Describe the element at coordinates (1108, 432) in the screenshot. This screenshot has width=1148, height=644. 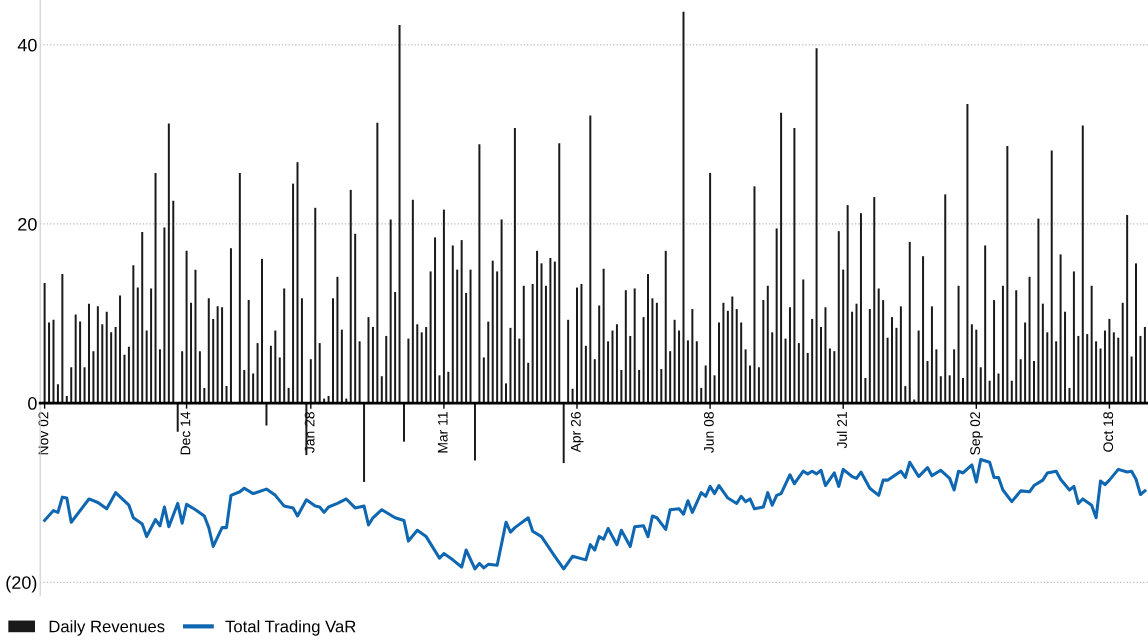
I see `x-tick-label: Oct 18` at that location.